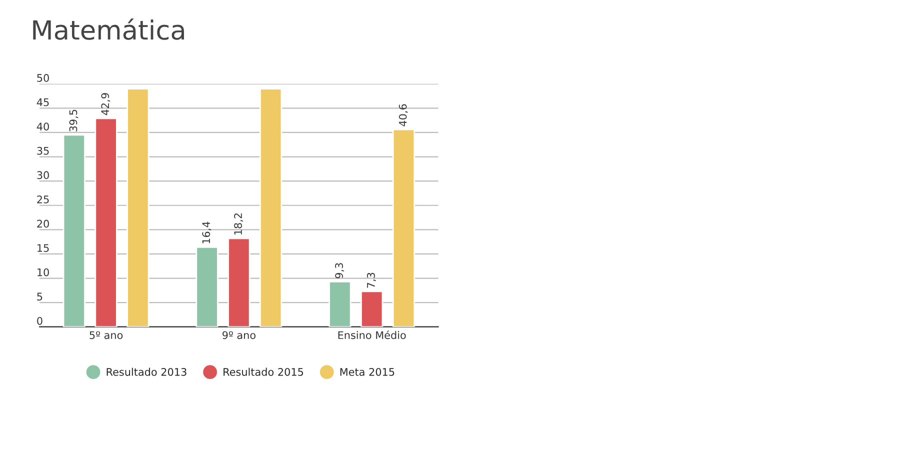  I want to click on data-label: 18,2, so click(239, 223).